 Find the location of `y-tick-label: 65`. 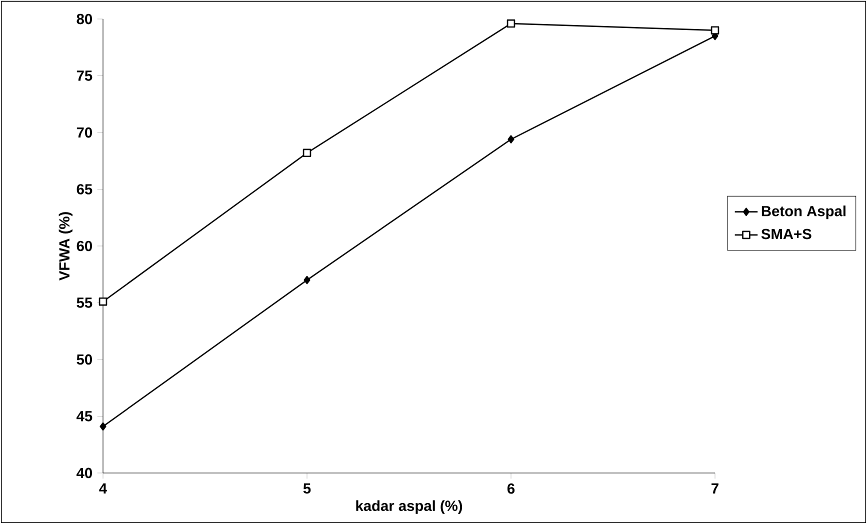

y-tick-label: 65 is located at coordinates (84, 189).